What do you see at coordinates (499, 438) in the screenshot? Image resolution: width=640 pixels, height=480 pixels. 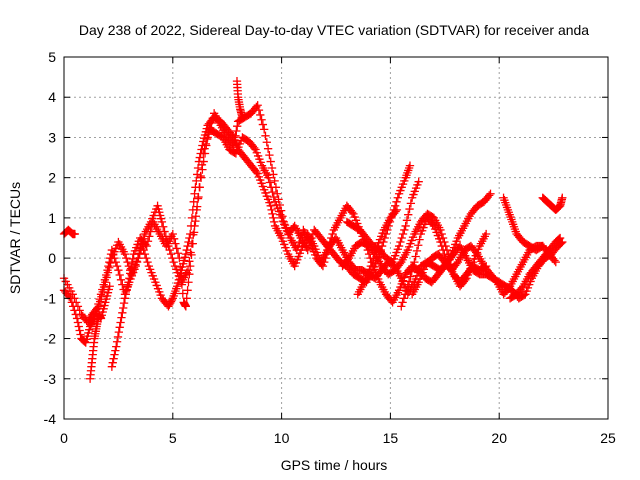 I see `x-tick-label: 20` at bounding box center [499, 438].